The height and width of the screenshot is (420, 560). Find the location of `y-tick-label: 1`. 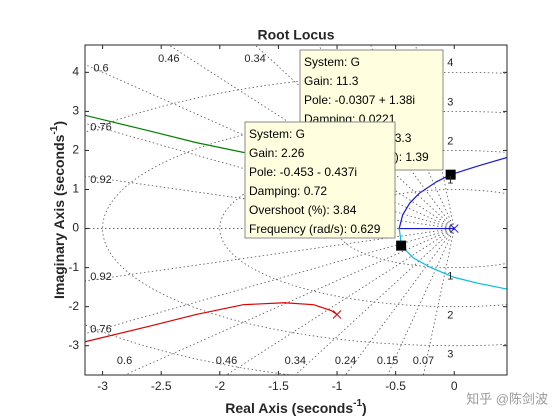

y-tick-label: 1 is located at coordinates (75, 189).